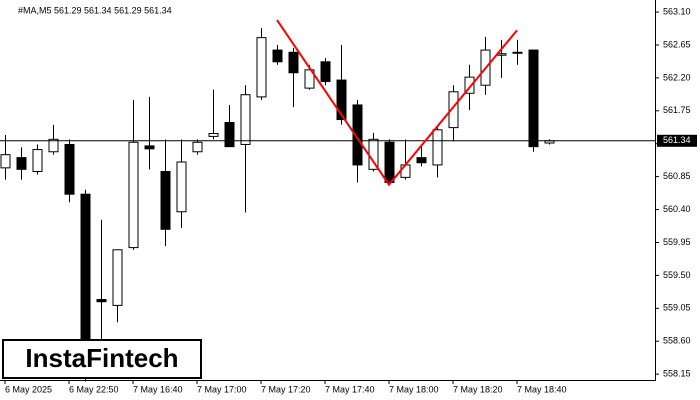 This screenshot has height=400, width=700. I want to click on y-tick-label: 560.40, so click(677, 209).